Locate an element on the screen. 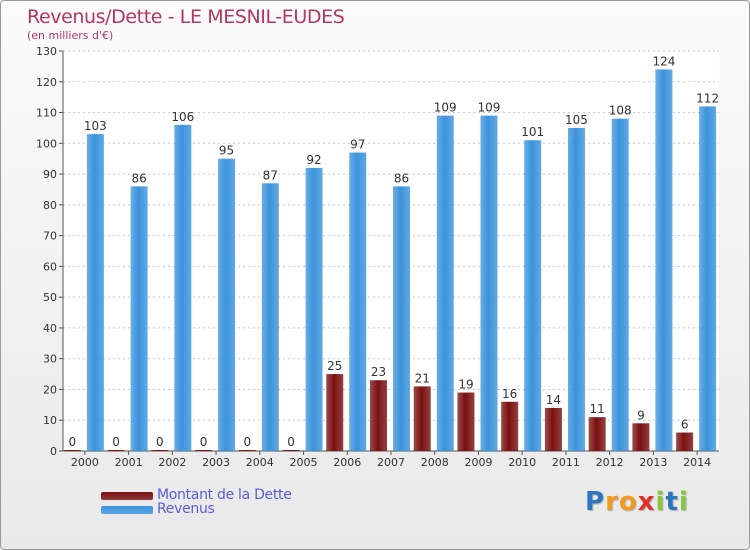  x-tick-label: 2006 is located at coordinates (347, 462).